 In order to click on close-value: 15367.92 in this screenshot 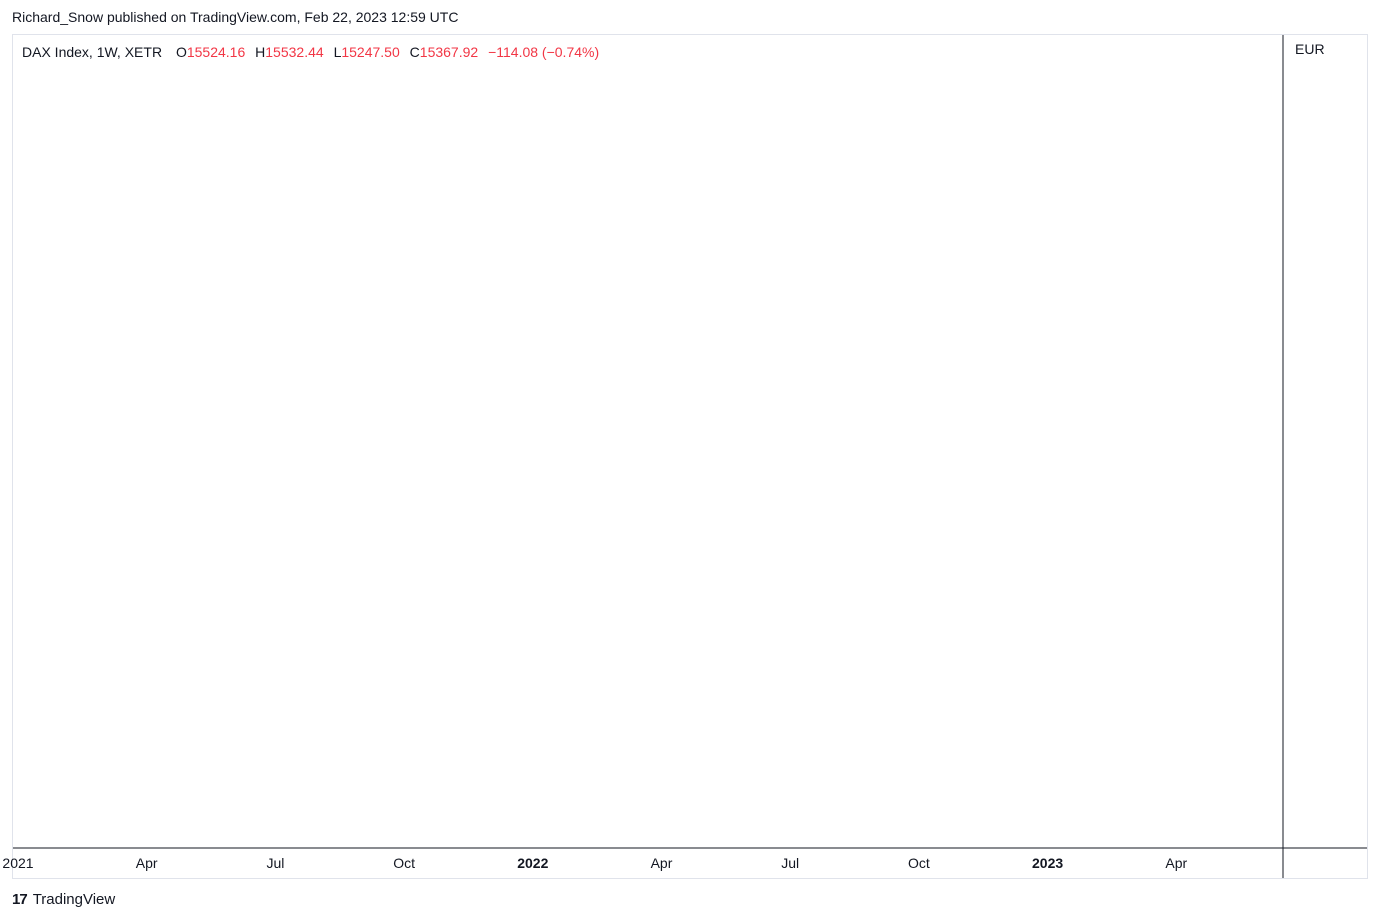, I will do `click(449, 52)`.